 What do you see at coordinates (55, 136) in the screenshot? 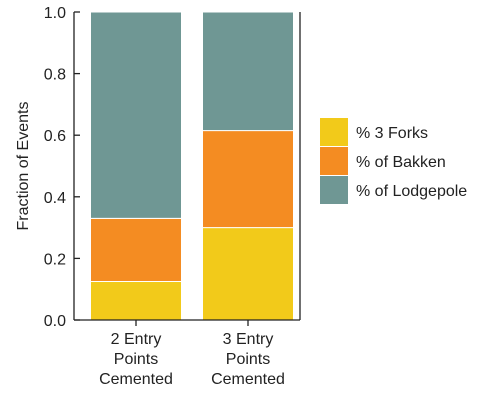
I see `y-tick-label-3: 0.6` at bounding box center [55, 136].